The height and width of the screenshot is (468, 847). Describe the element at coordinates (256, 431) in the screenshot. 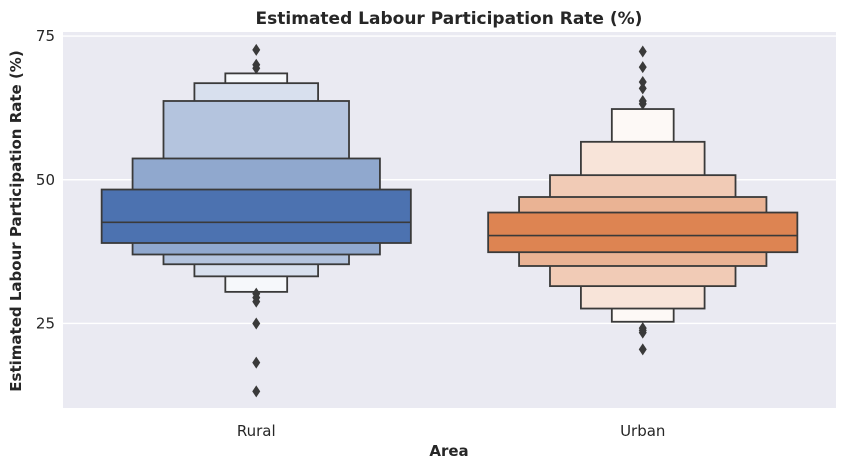

I see `x-tick-label: Rural` at that location.